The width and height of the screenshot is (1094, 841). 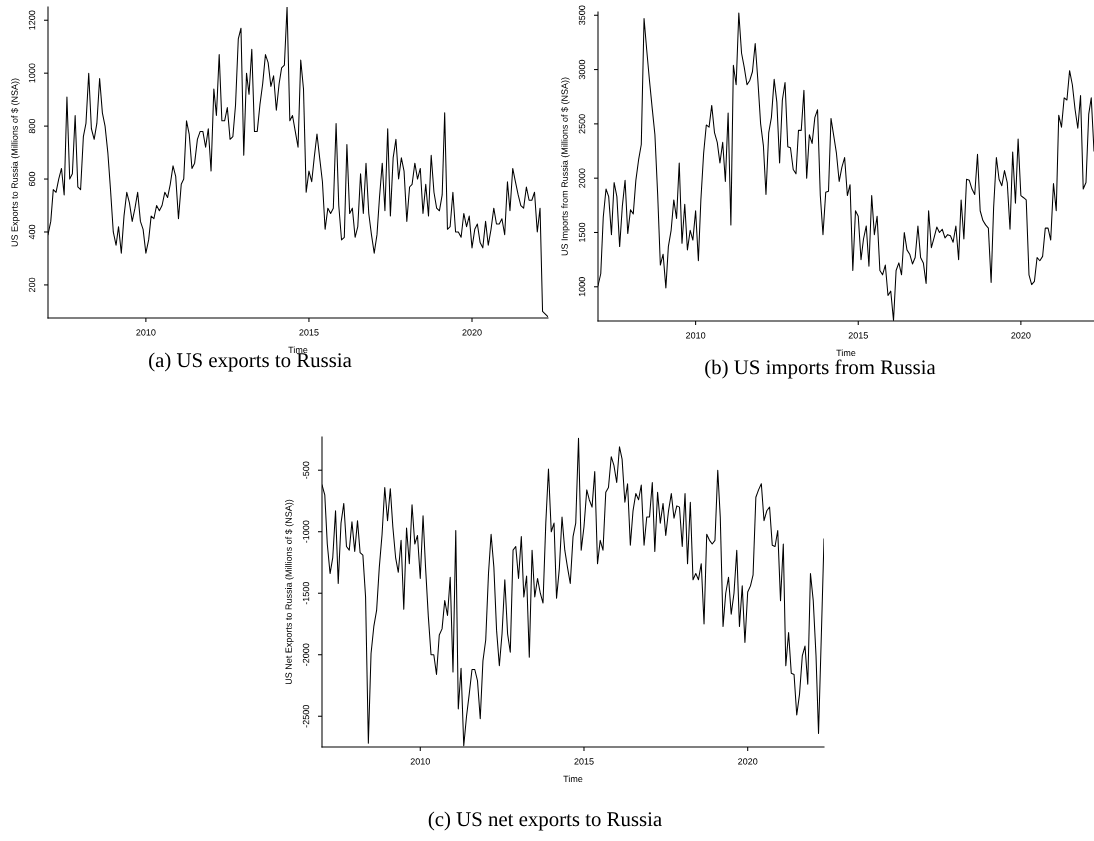 I want to click on y-tick-label: -2500, so click(x=306, y=716).